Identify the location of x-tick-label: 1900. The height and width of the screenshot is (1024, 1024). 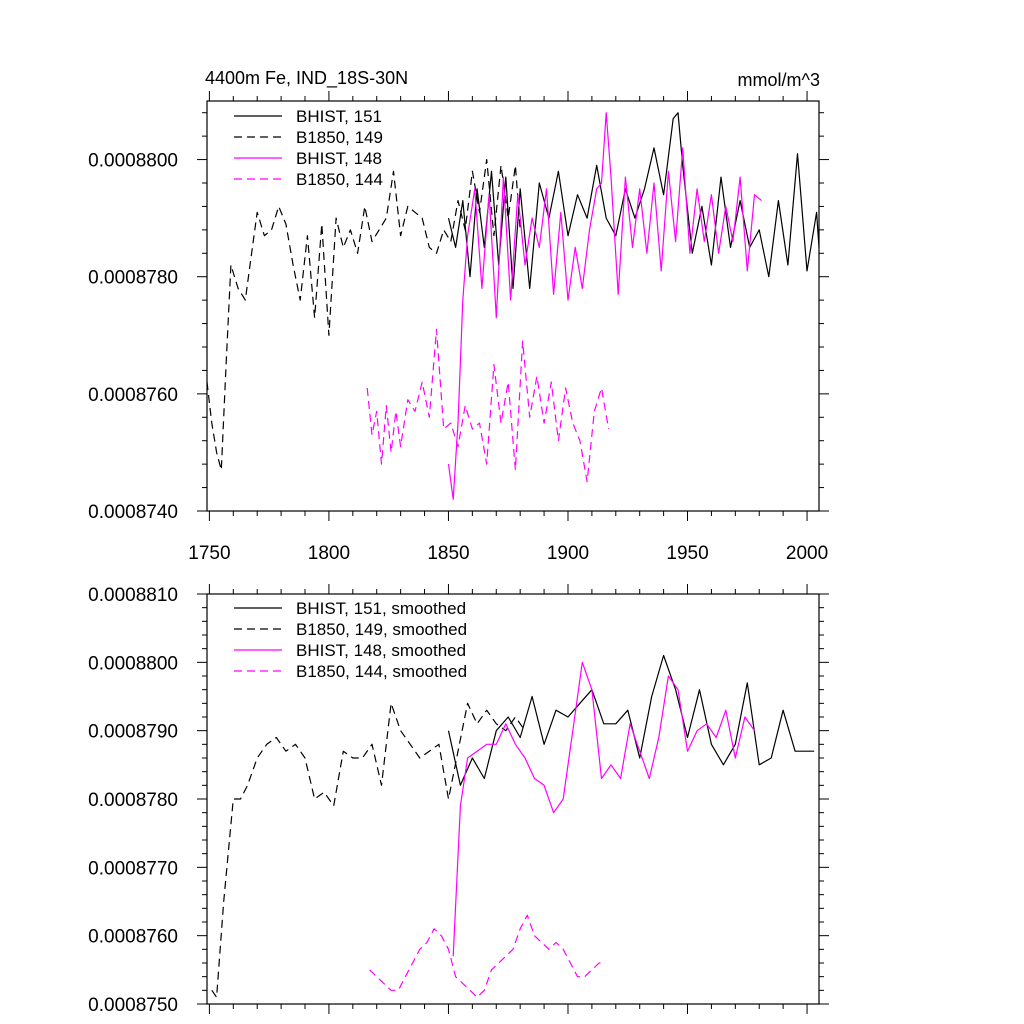
(568, 553).